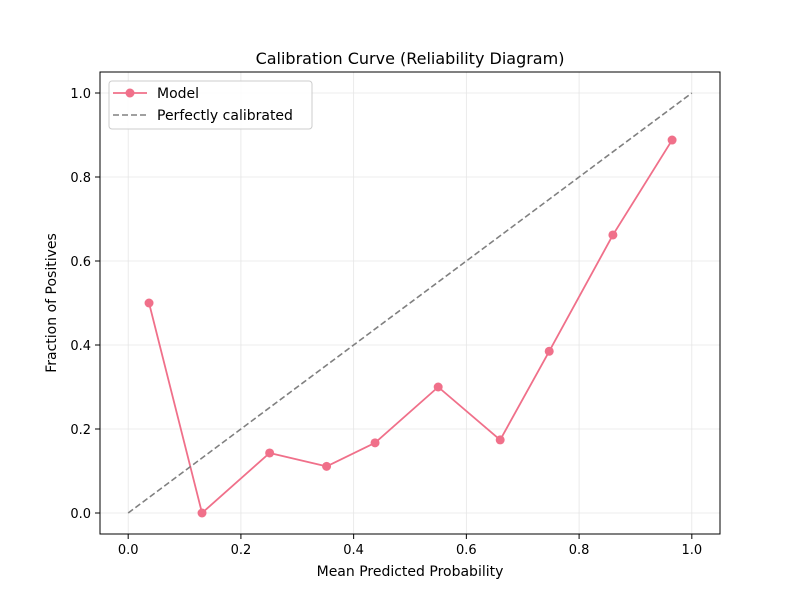  I want to click on y-axis-label: Fraction of Positives, so click(52, 303).